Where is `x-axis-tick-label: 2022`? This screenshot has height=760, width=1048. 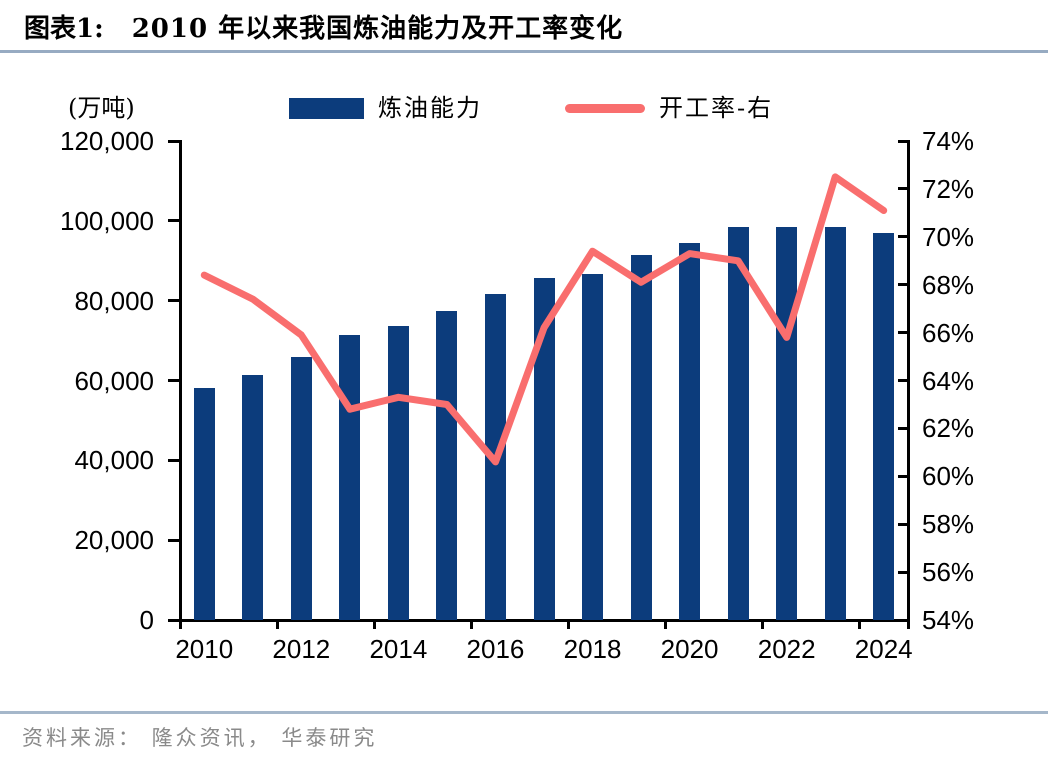 x-axis-tick-label: 2022 is located at coordinates (786, 649).